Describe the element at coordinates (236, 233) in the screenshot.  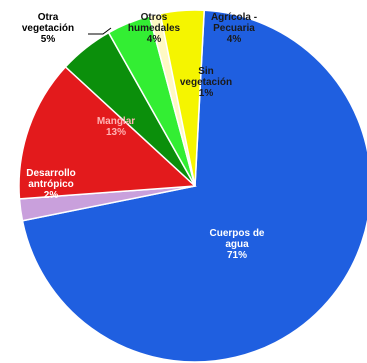
I see `slice-label-line: Cuerpos de` at that location.